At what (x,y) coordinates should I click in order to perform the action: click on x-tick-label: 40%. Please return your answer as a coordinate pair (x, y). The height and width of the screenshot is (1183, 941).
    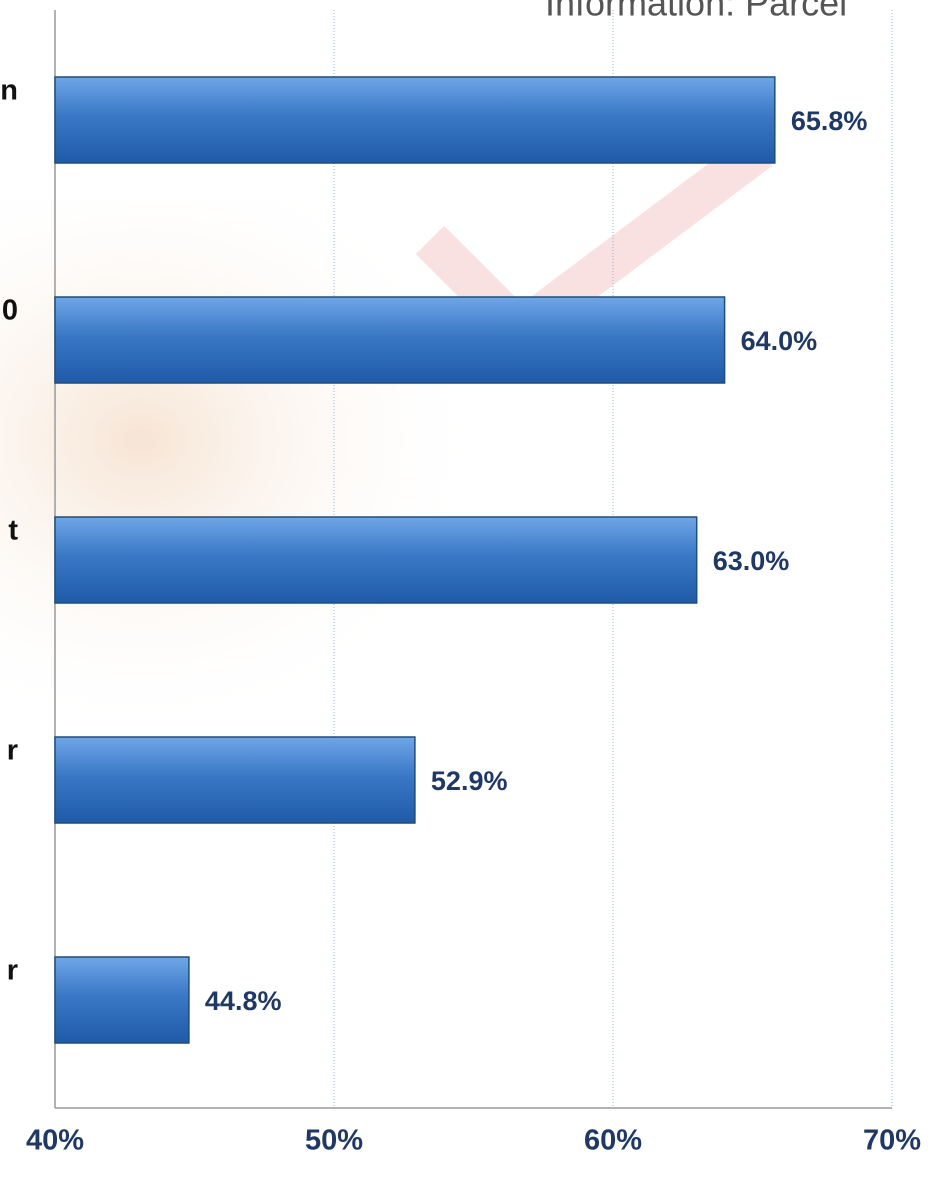
    Looking at the image, I should click on (55, 1141).